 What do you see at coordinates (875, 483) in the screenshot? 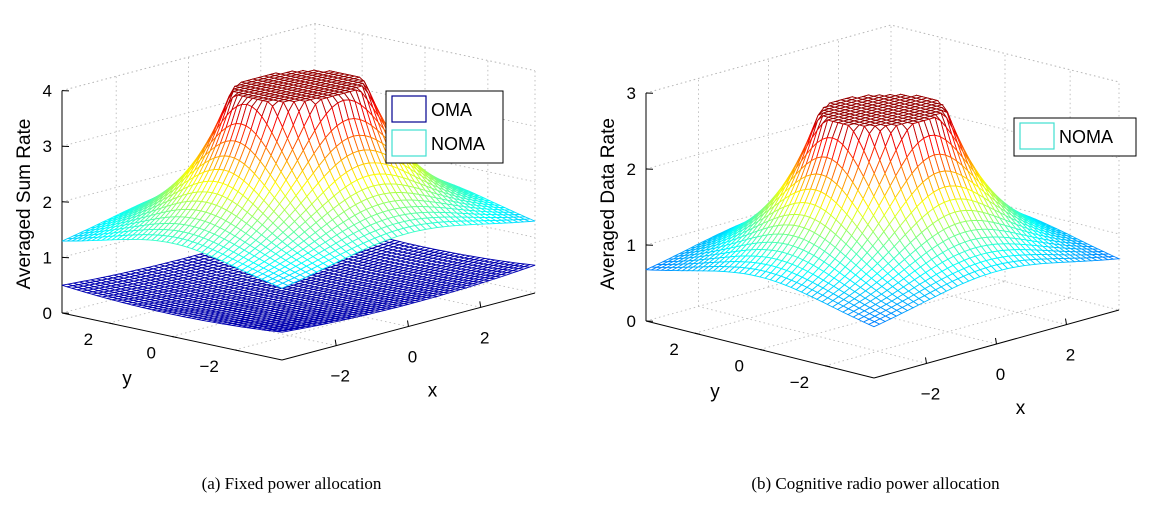
I see `caption-b: (b) Cognitive radio power allocation` at bounding box center [875, 483].